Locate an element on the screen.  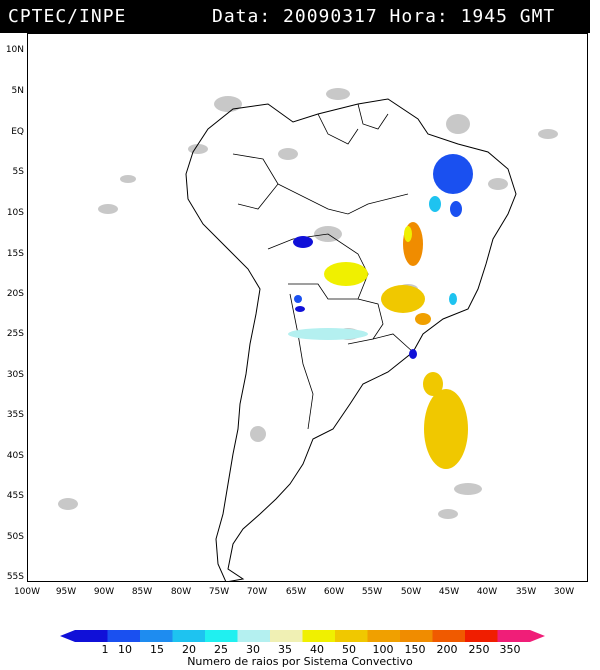
colorbar-tick: 35 is located at coordinates (285, 649).